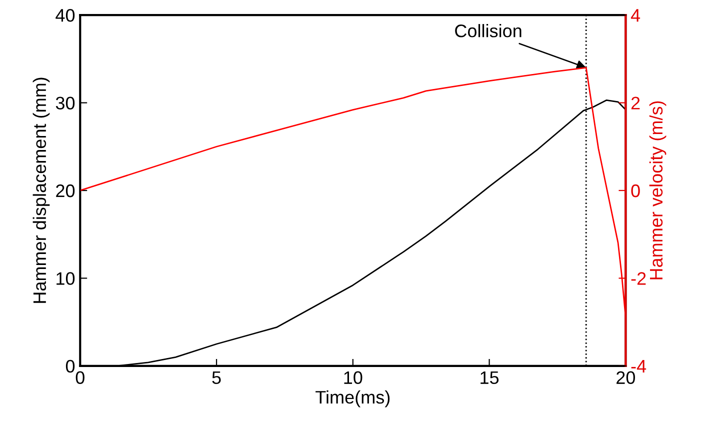  What do you see at coordinates (638, 366) in the screenshot?
I see `y2-tick-label: -4` at bounding box center [638, 366].